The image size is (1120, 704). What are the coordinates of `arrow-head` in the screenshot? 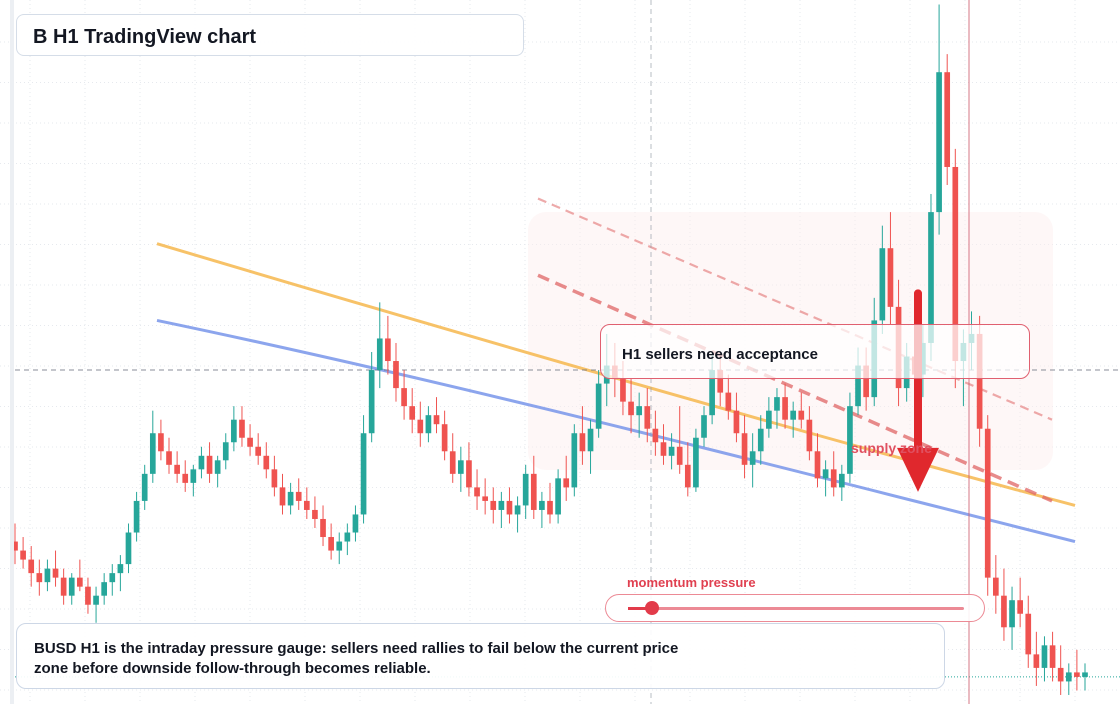 It's located at (918, 469).